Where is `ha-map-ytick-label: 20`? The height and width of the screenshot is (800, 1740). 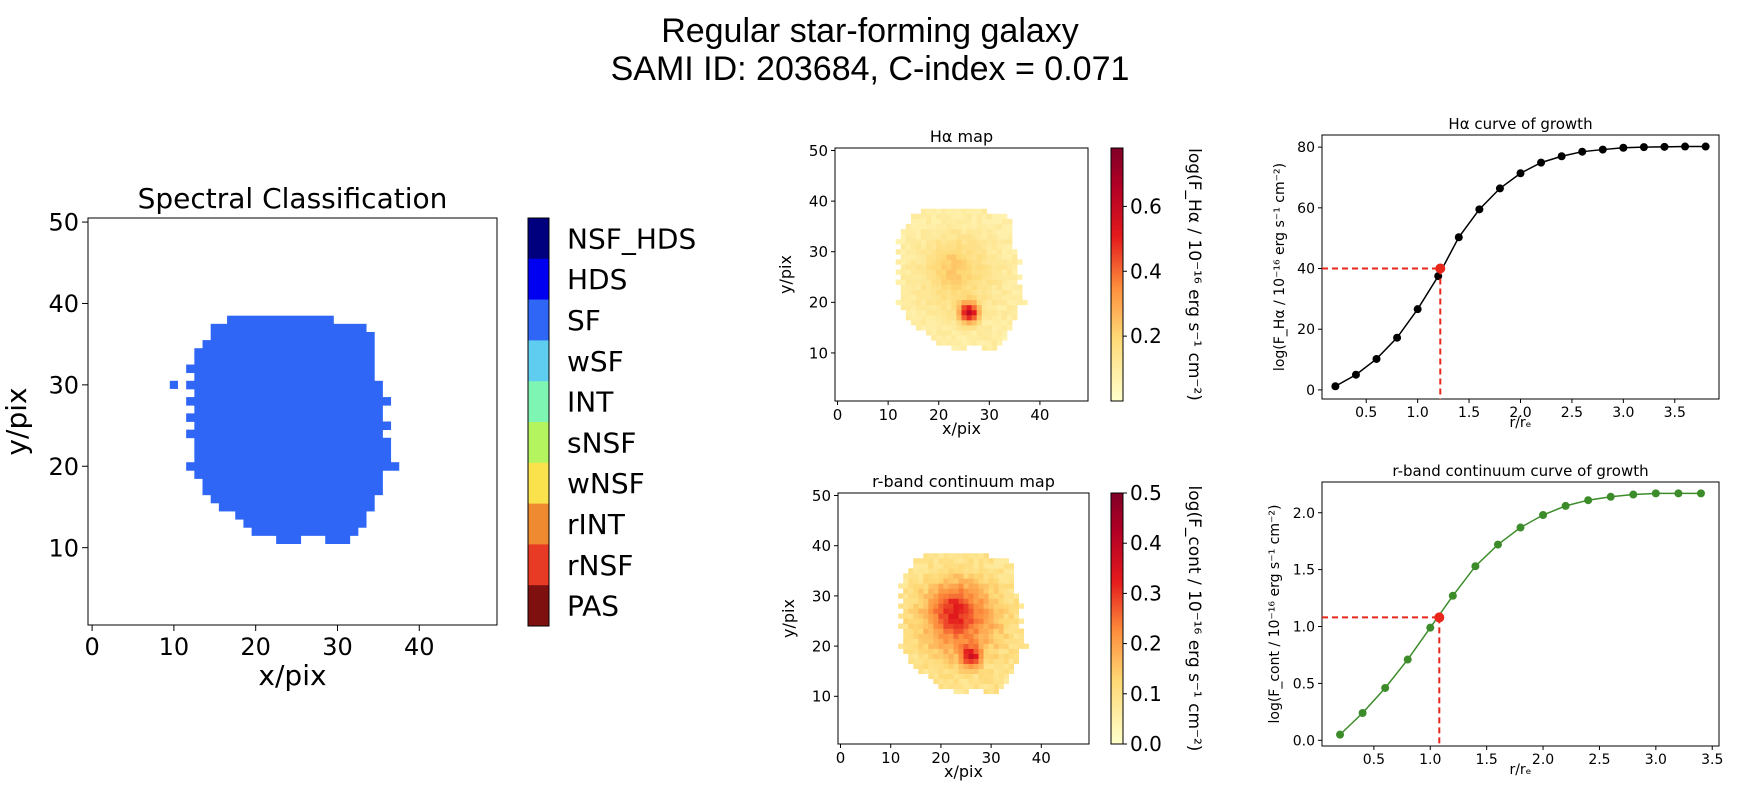 ha-map-ytick-label: 20 is located at coordinates (818, 303).